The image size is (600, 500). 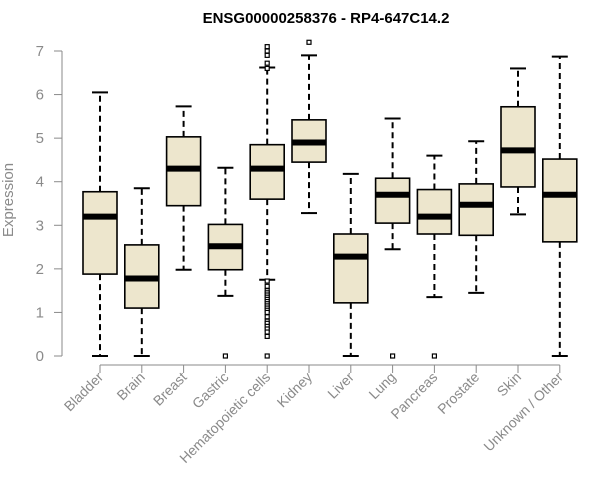 What do you see at coordinates (340, 385) in the screenshot?
I see `x-tick-label: Liver` at bounding box center [340, 385].